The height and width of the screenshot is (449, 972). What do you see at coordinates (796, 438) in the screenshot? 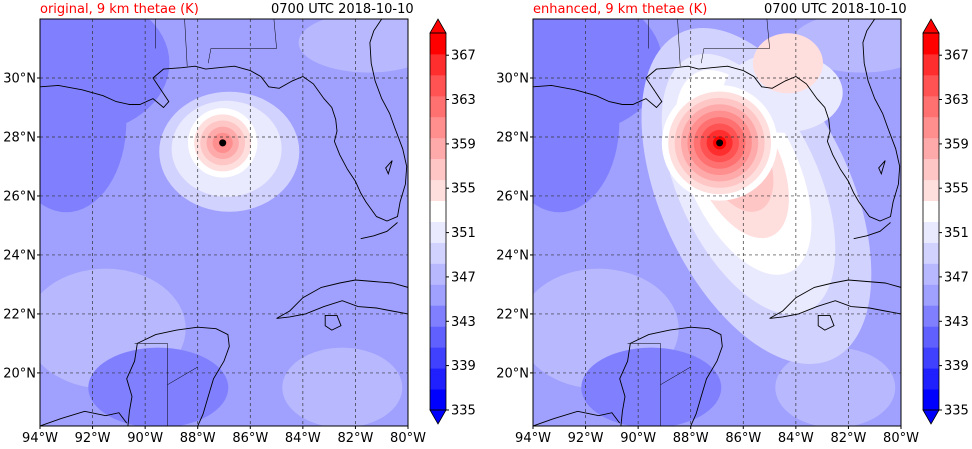
I see `lon-tick-label: 84°W` at bounding box center [796, 438].